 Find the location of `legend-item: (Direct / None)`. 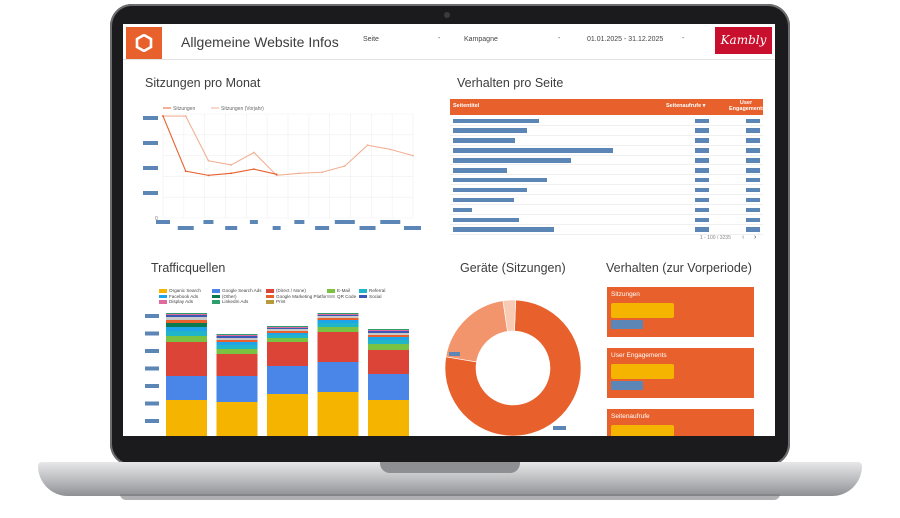

legend-item: (Direct / None) is located at coordinates (286, 290).